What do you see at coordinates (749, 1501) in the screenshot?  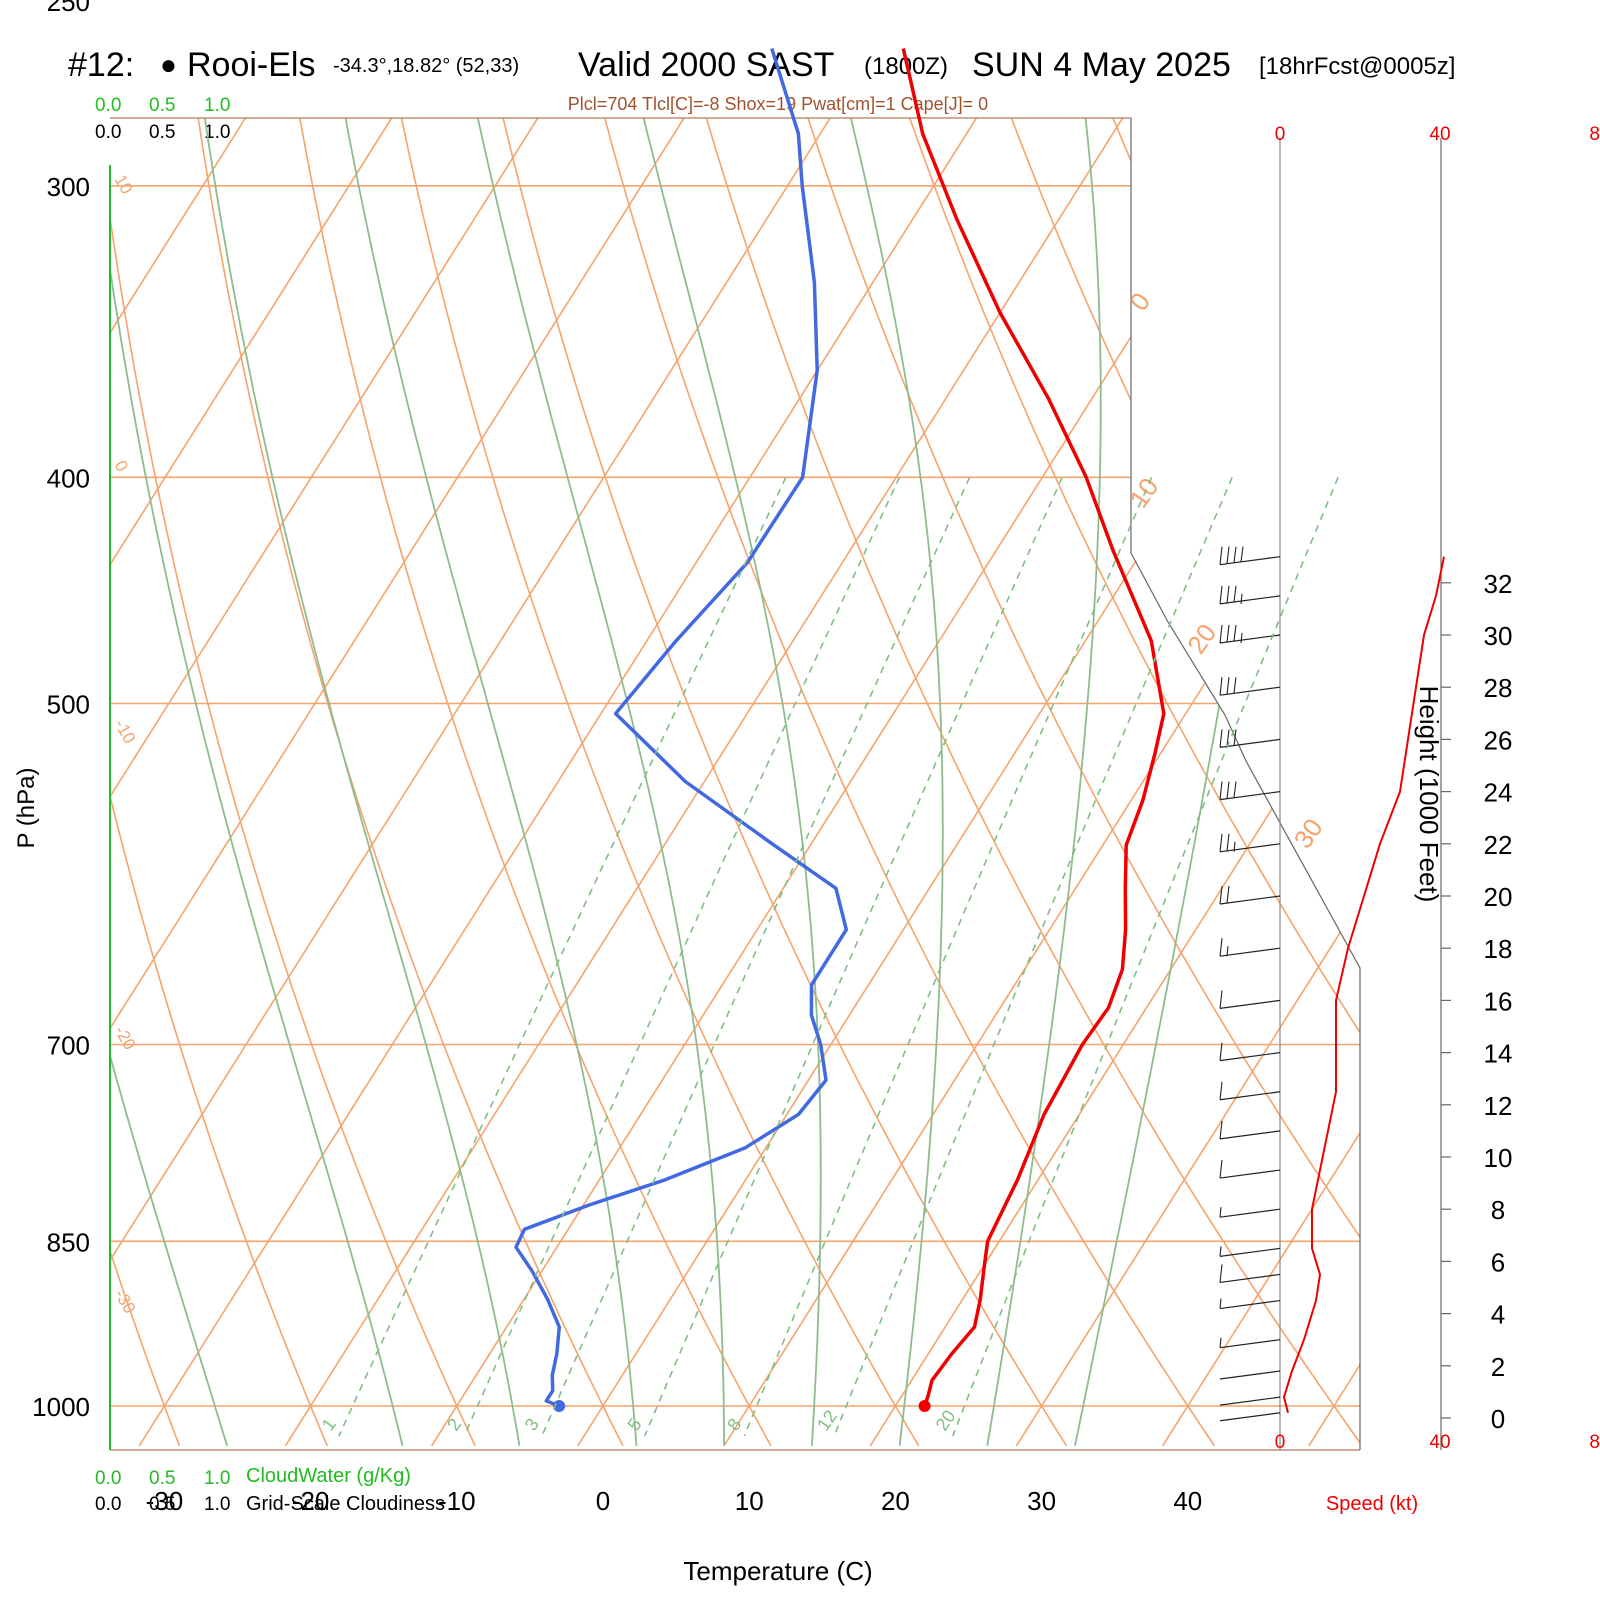 I see `x-tick-label: 10` at bounding box center [749, 1501].